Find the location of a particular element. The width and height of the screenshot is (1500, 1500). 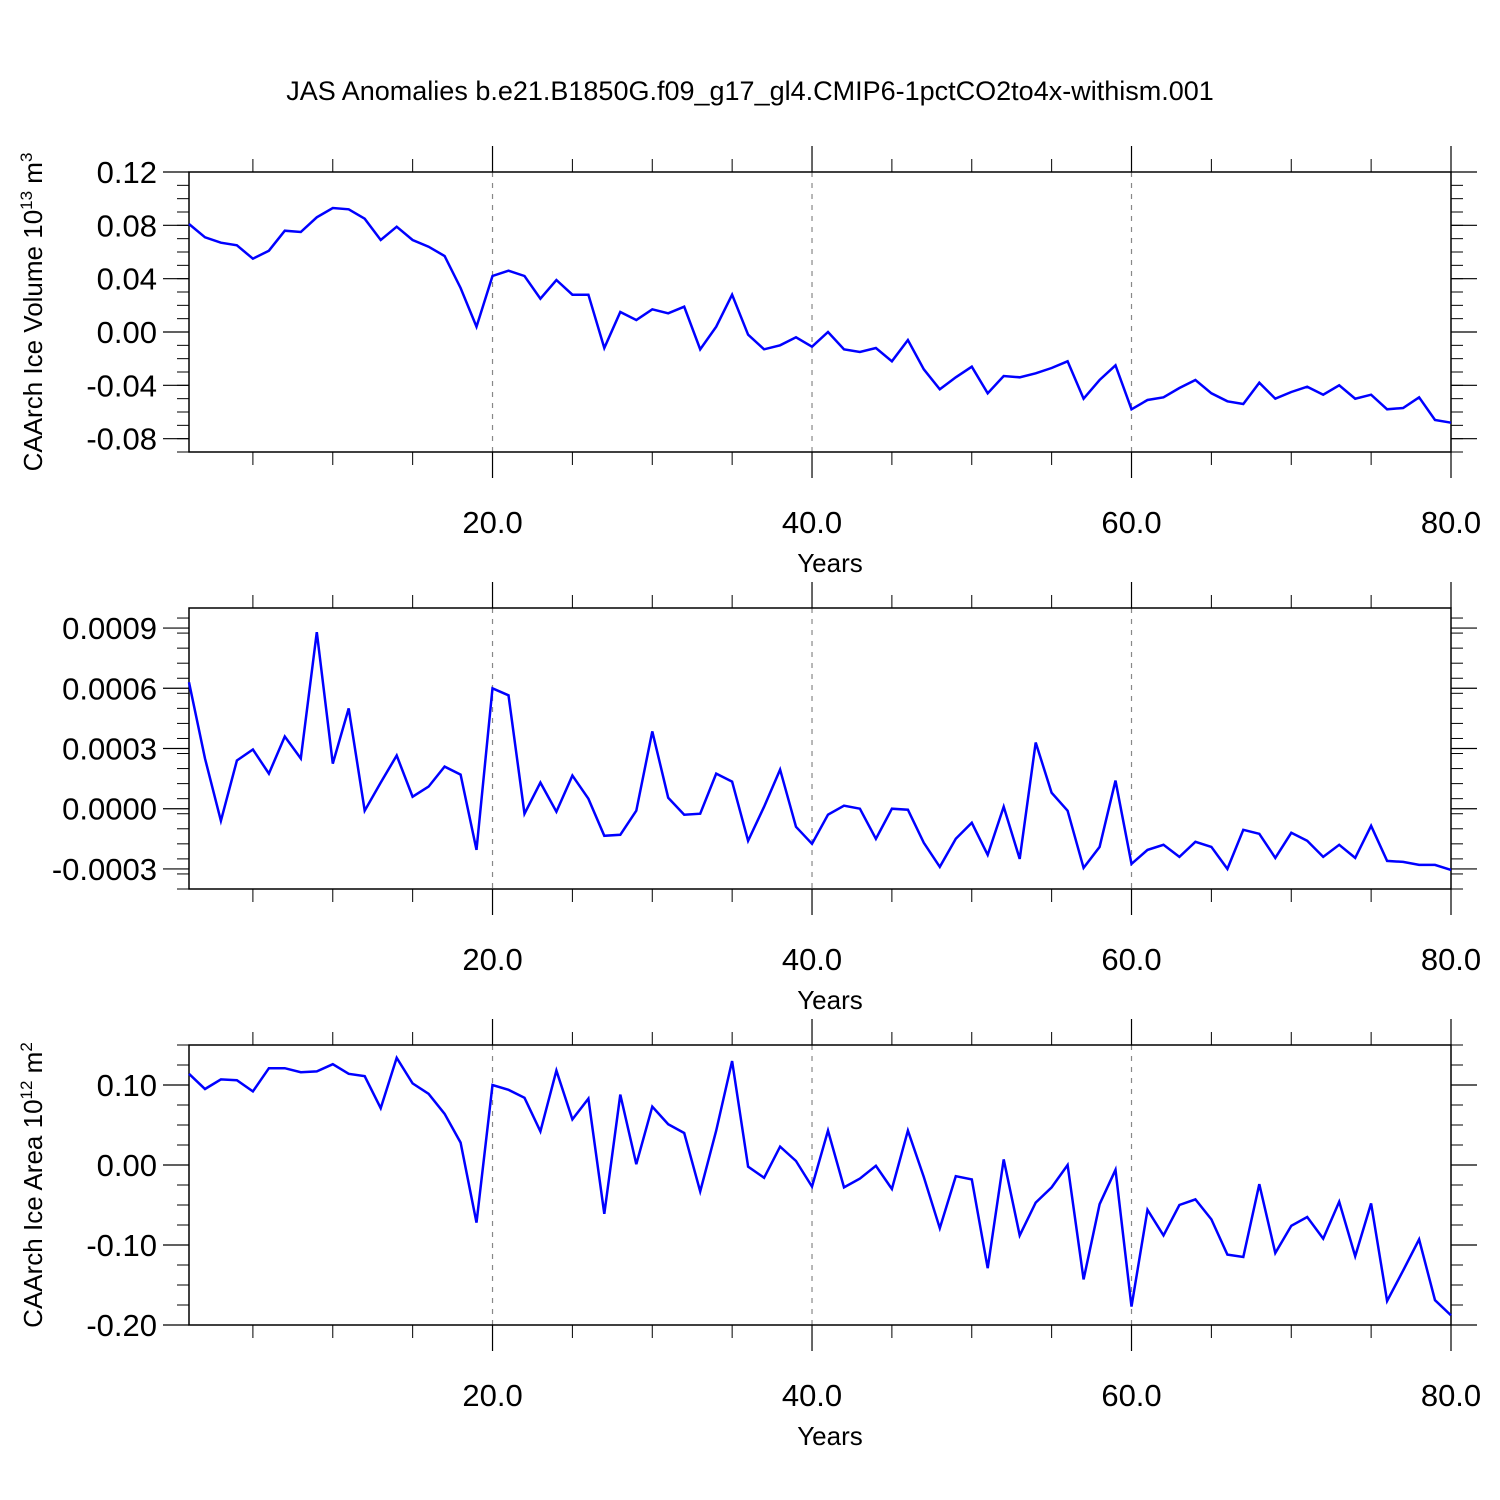

p1-x-tick-label-80: 80.0 is located at coordinates (1451, 959).